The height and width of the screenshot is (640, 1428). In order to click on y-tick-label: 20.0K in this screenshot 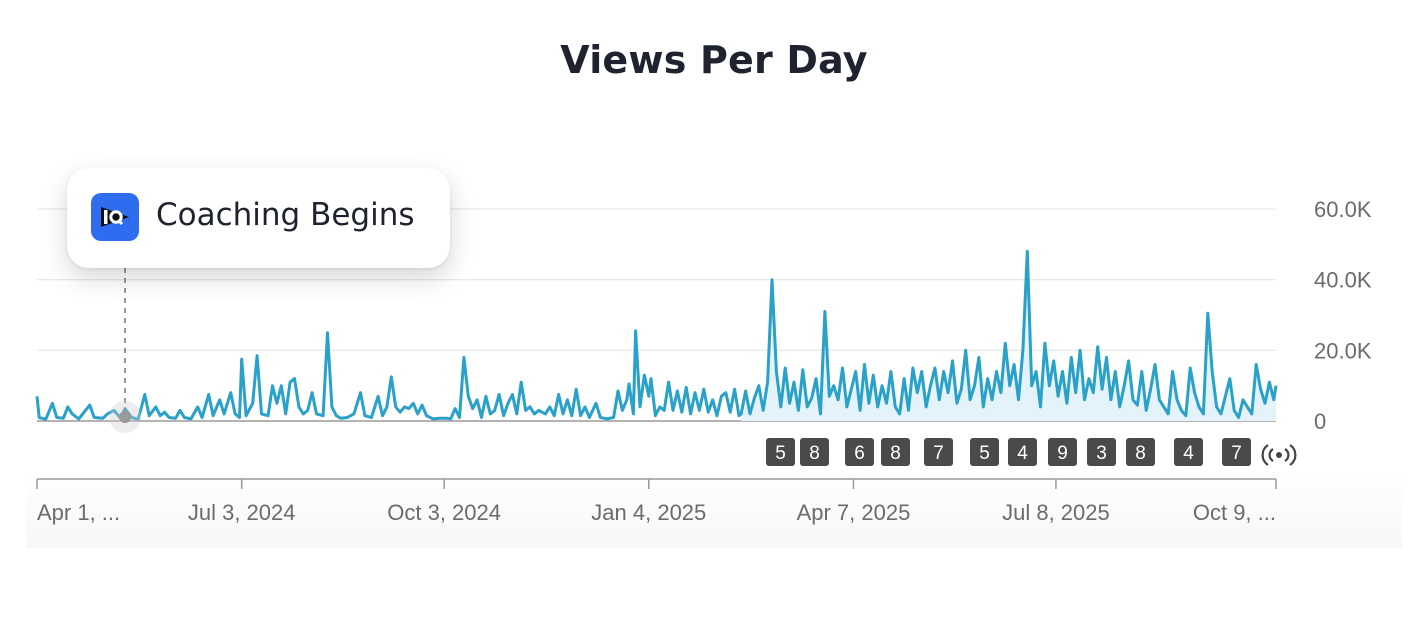, I will do `click(1343, 350)`.